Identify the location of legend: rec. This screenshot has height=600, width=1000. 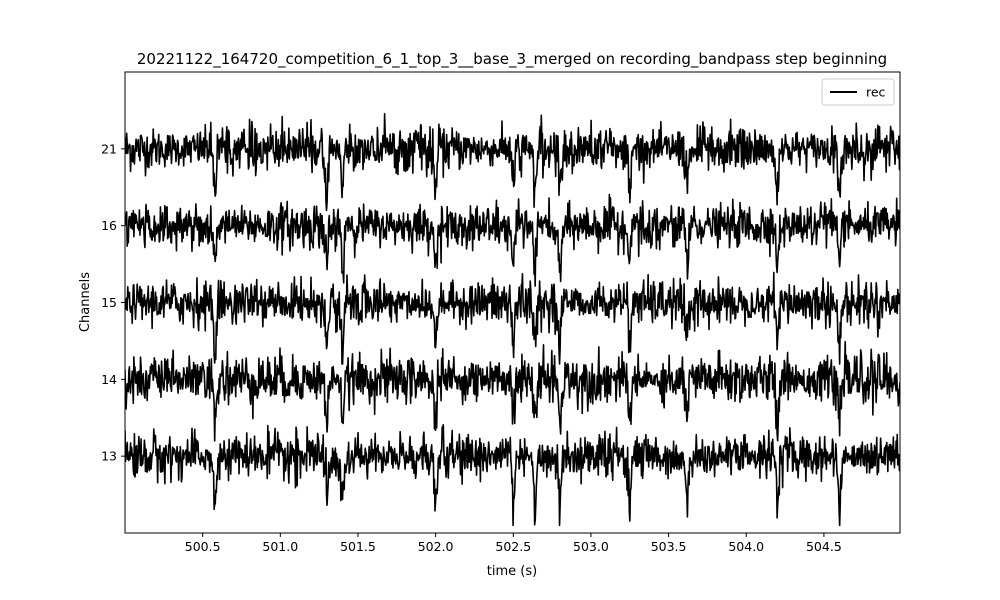
(858, 92).